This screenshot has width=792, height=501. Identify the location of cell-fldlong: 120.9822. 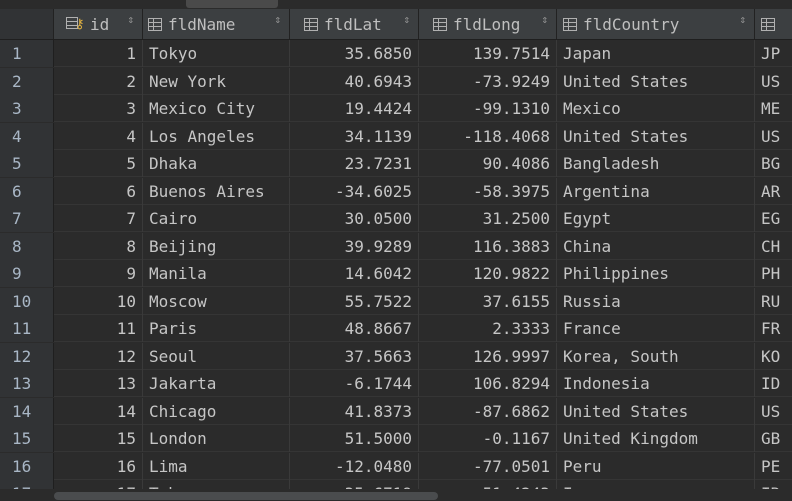
(488, 273).